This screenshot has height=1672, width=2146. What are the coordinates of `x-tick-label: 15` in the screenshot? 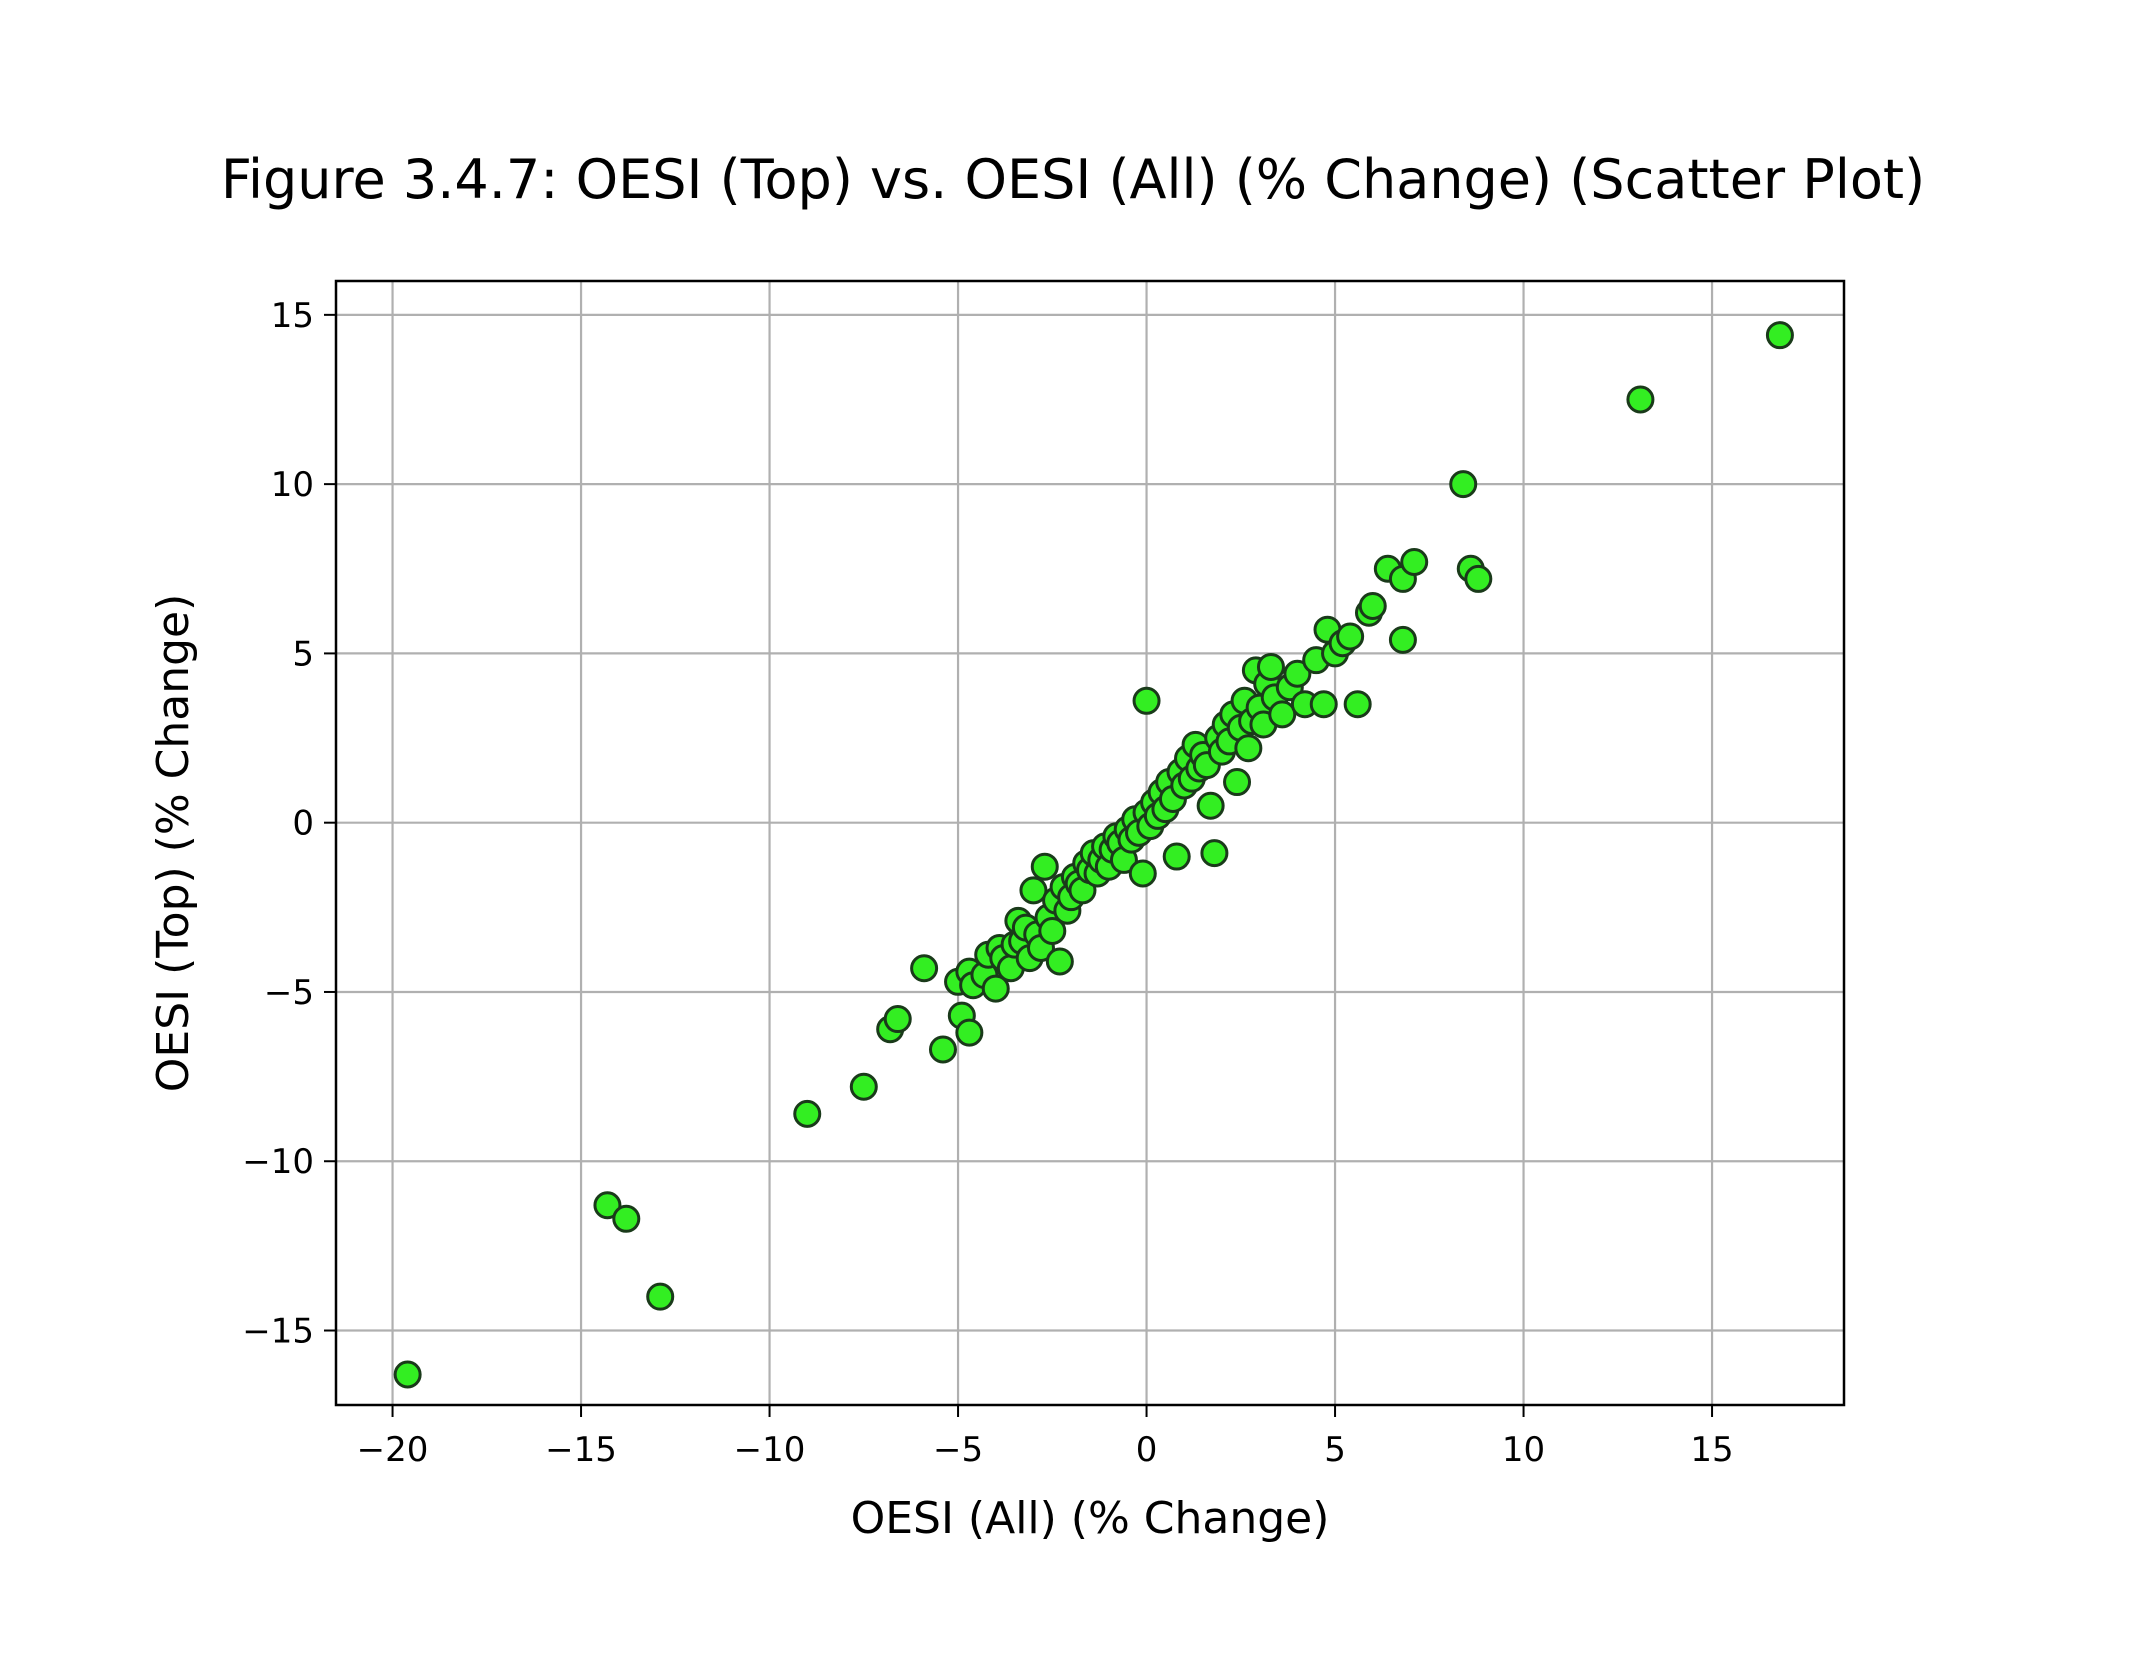 It's located at (1711, 1450).